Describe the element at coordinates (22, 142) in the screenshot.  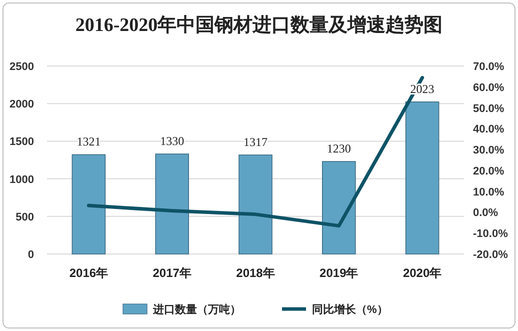
I see `y-tick-label: 1500` at that location.